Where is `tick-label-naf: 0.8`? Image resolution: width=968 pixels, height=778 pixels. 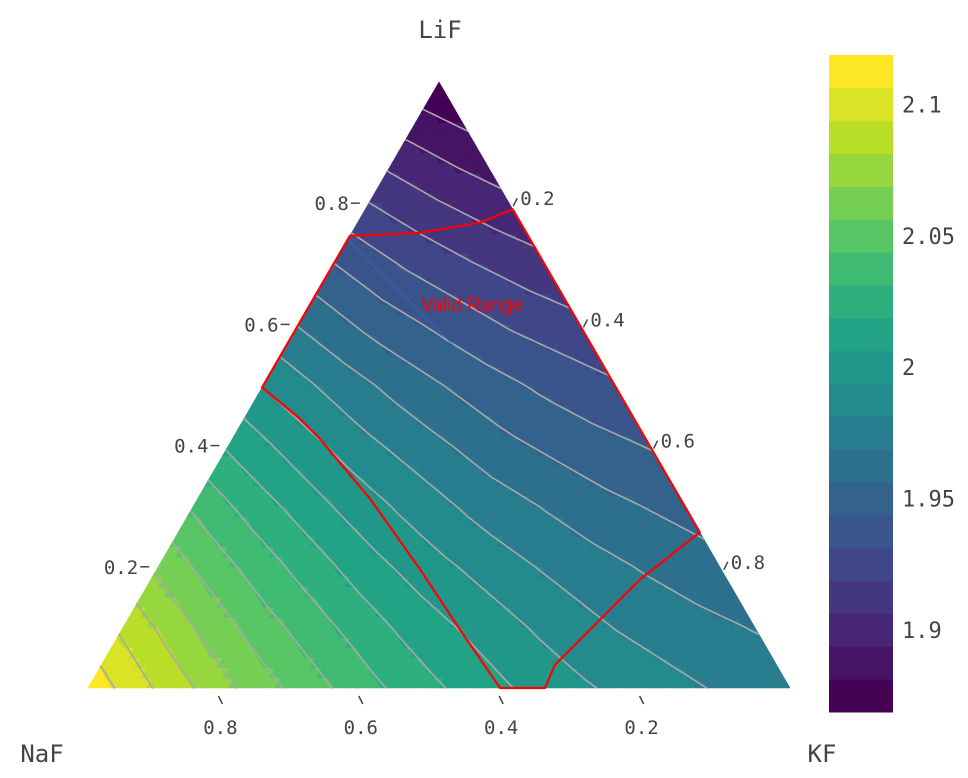
tick-label-naf: 0.8 is located at coordinates (220, 728).